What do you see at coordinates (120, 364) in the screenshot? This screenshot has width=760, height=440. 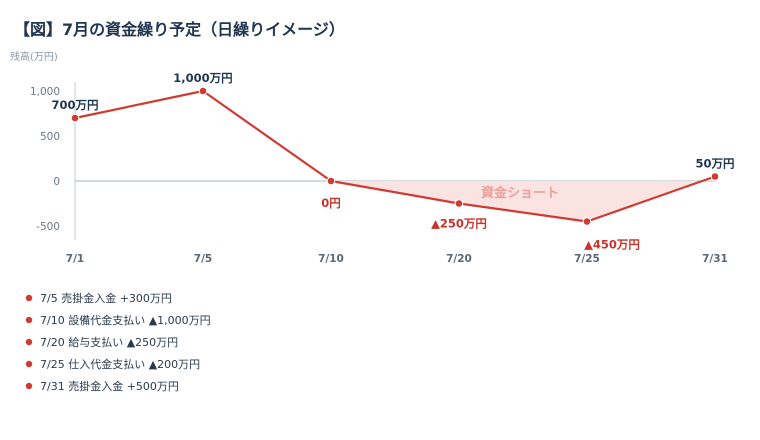 I see `note-item: 7/25 仕入代金支払い ▲200万円` at bounding box center [120, 364].